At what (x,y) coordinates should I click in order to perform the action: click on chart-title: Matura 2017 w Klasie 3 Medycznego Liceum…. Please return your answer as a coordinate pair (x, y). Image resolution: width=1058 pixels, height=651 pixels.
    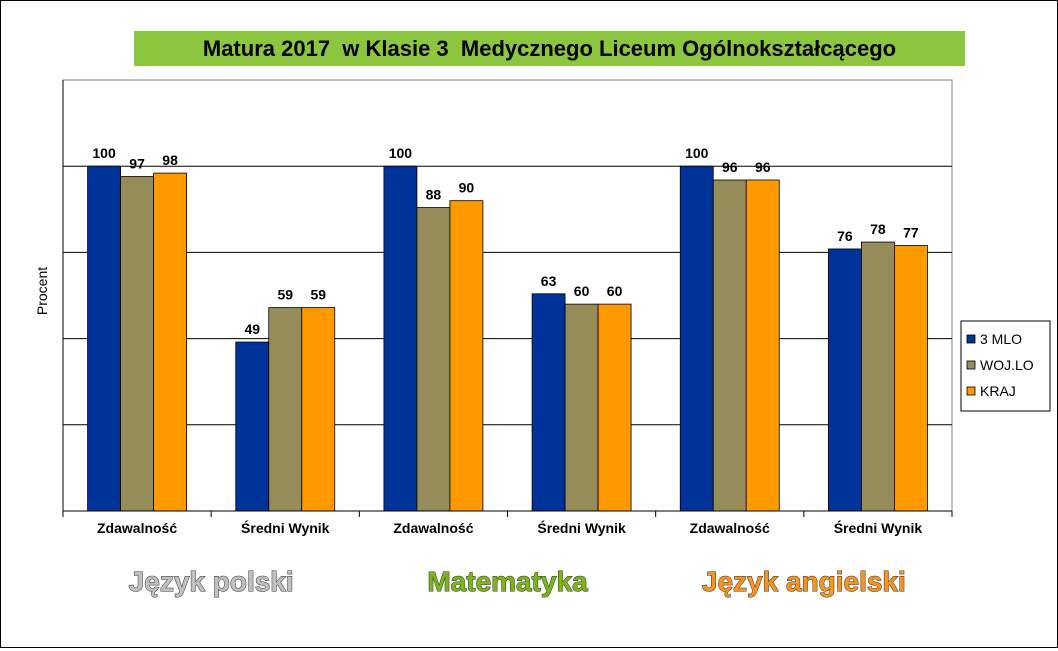
    Looking at the image, I should click on (549, 48).